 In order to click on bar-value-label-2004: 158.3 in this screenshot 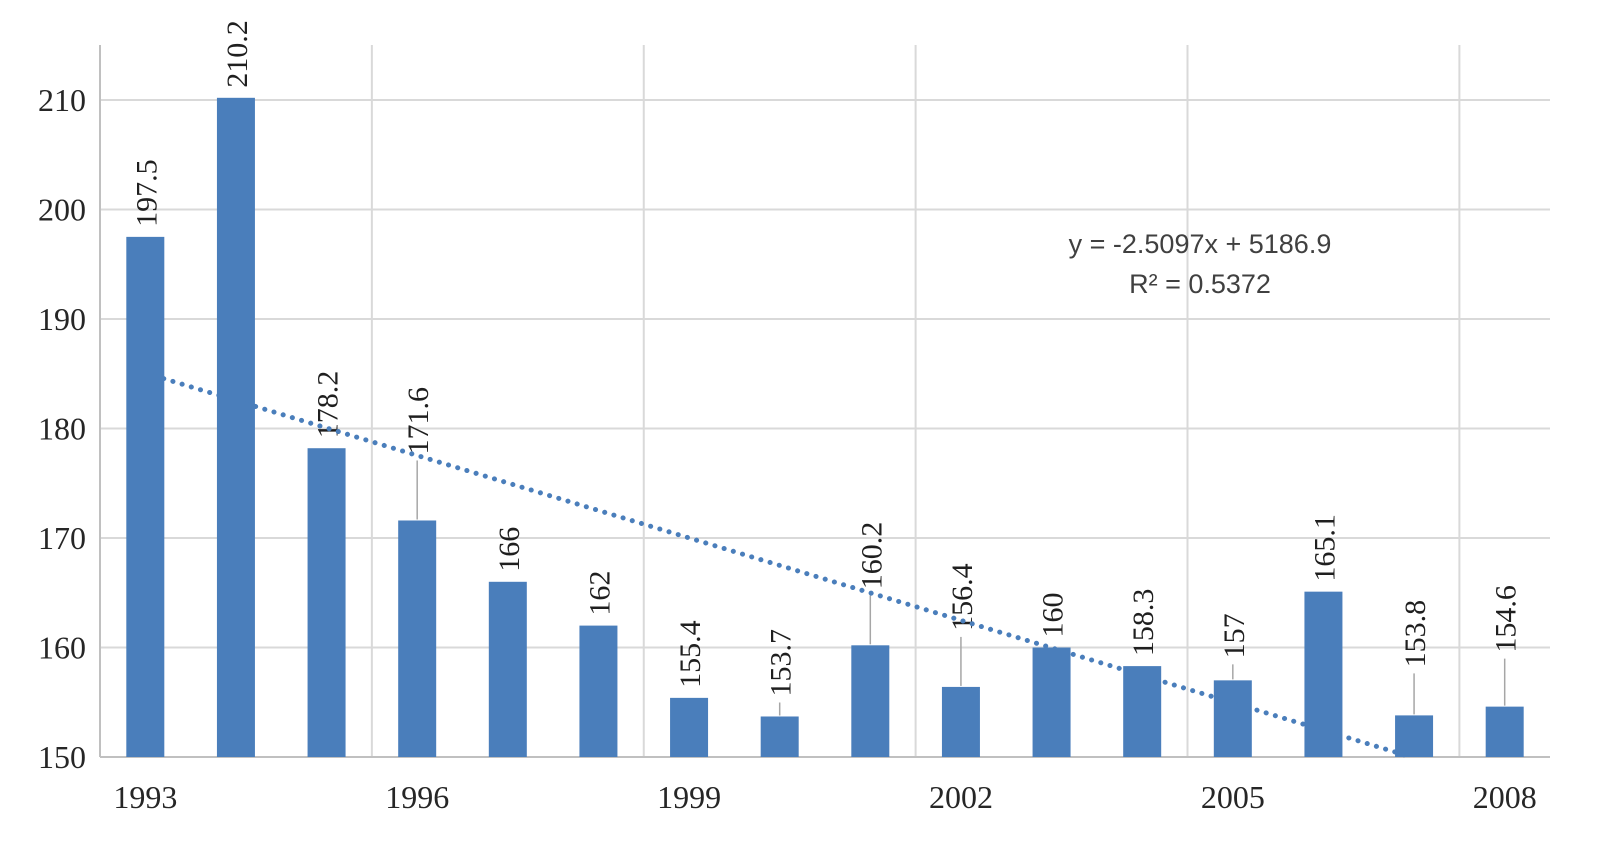, I will do `click(1143, 623)`.